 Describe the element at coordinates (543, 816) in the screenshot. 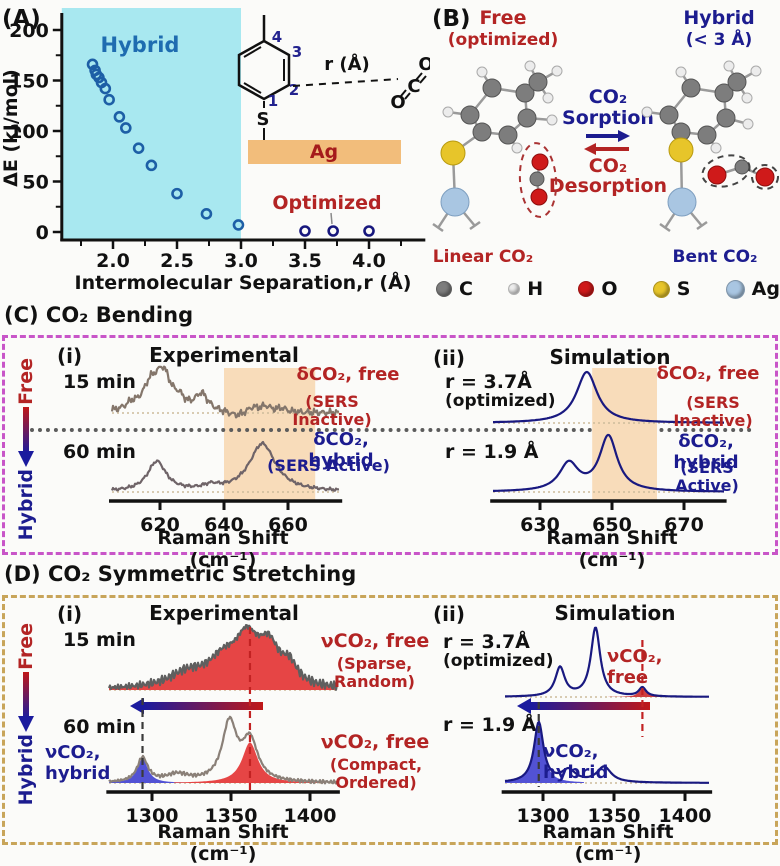

I see `x-tick-label: 1300` at that location.